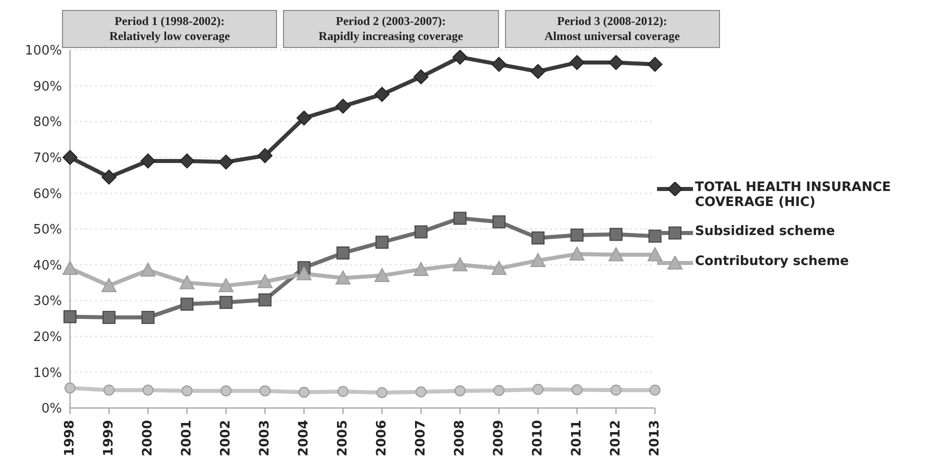  Describe the element at coordinates (109, 438) in the screenshot. I see `x-tick-label: 1999` at that location.